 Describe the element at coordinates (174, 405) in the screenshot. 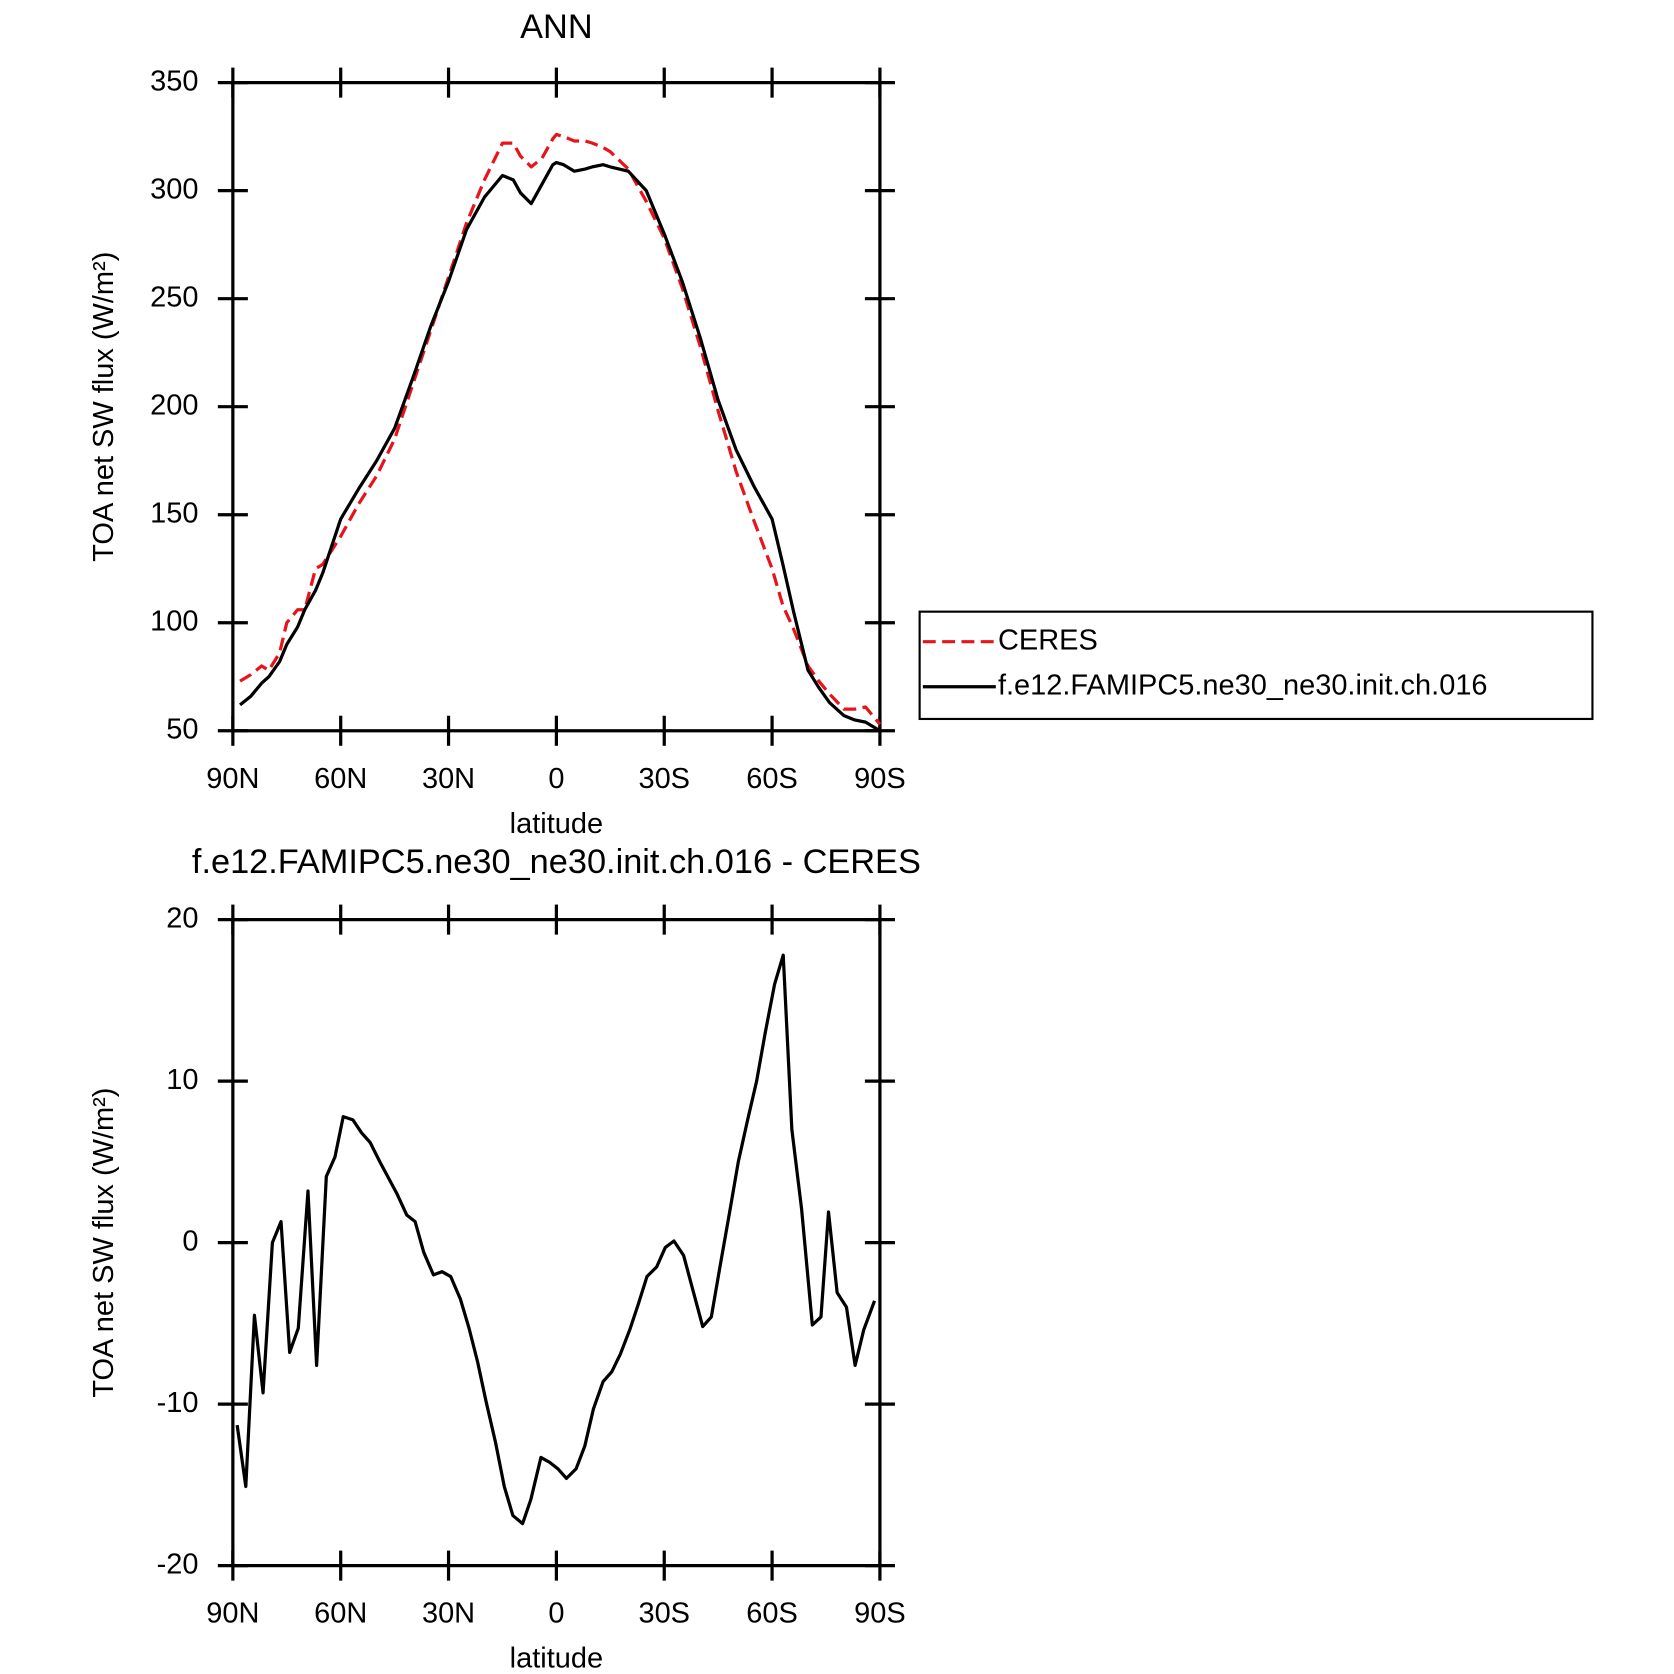

I see `y-tick-label: 200` at that location.